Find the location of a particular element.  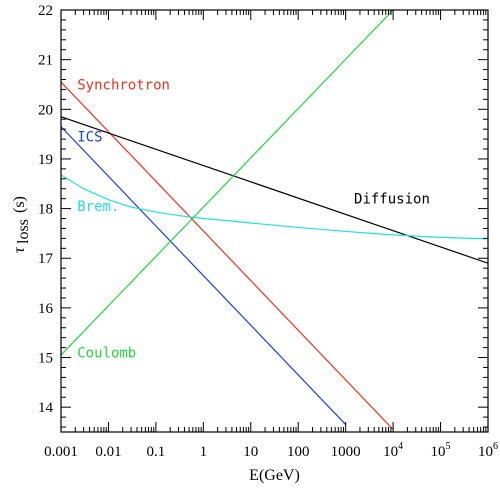

y-tick-label: 17 is located at coordinates (46, 259).